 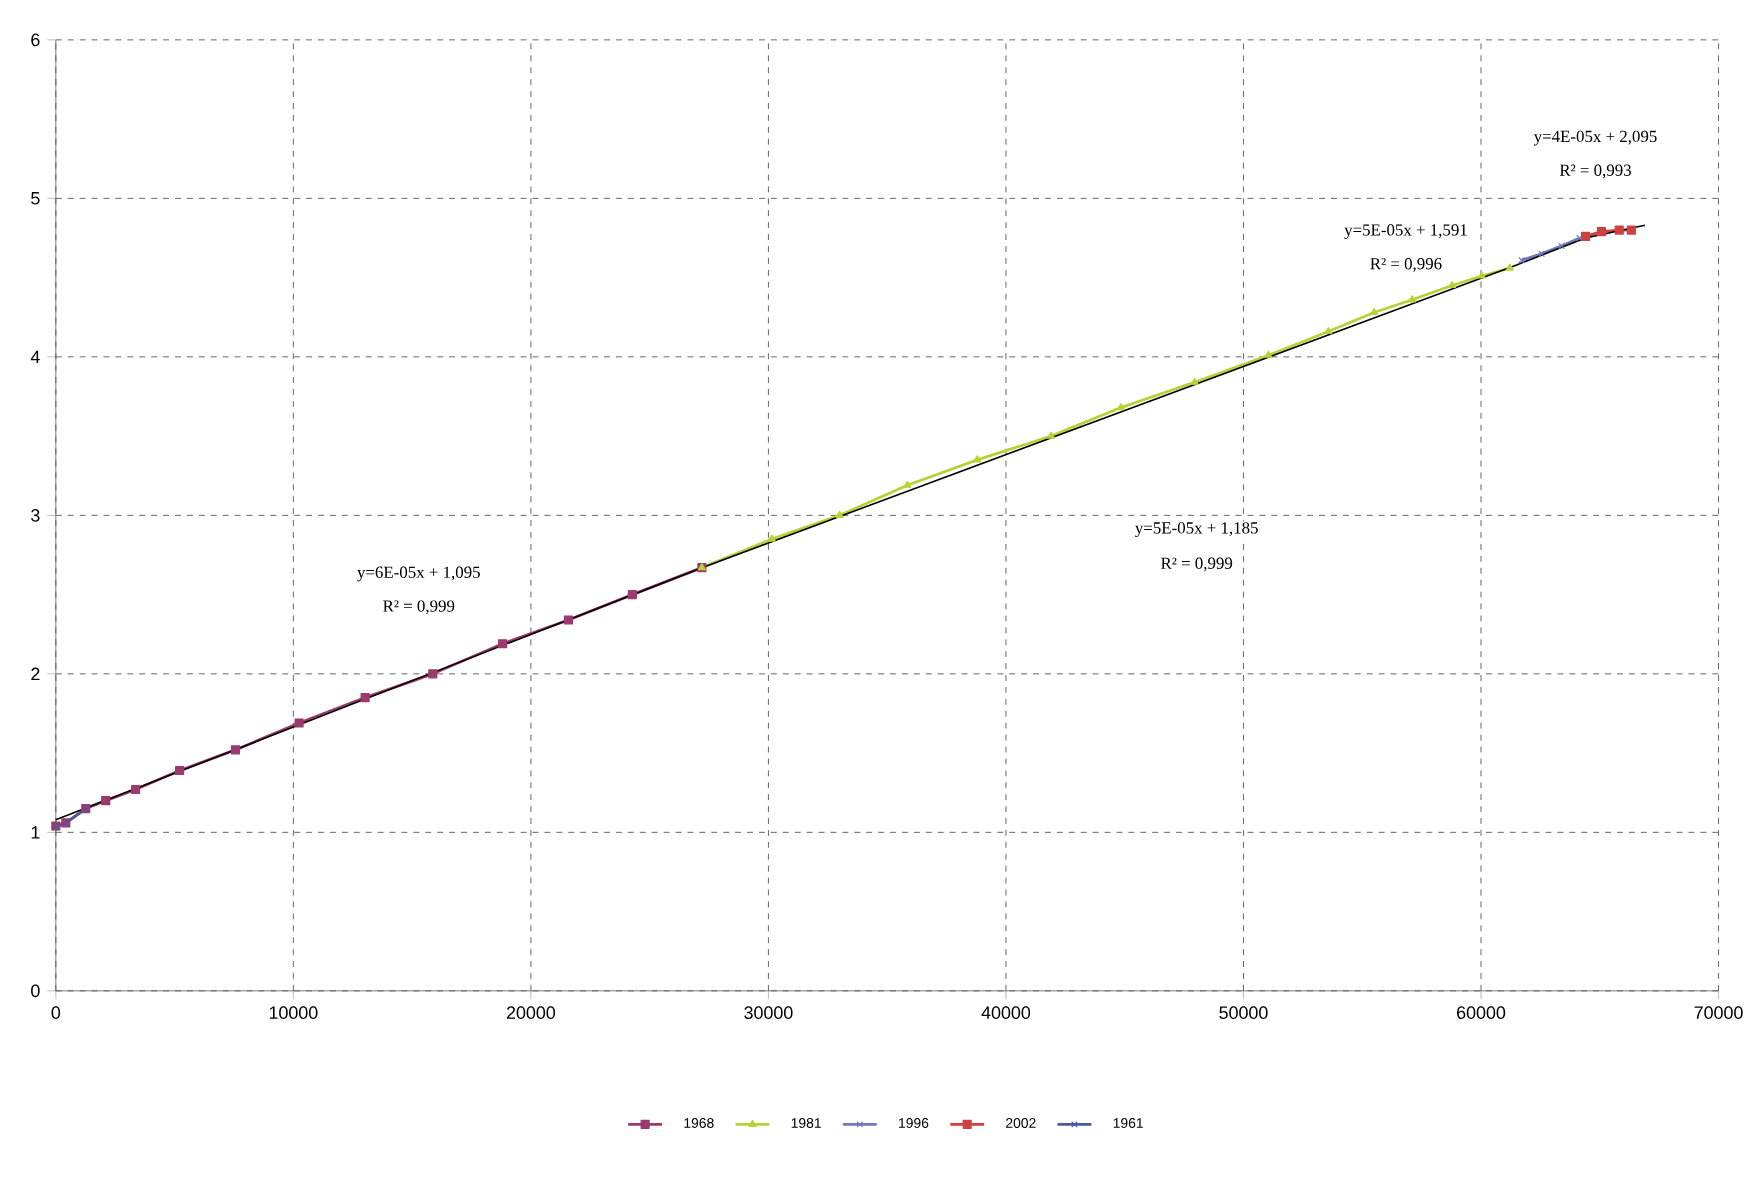 I want to click on y-tick-label: 3, so click(x=35, y=515).